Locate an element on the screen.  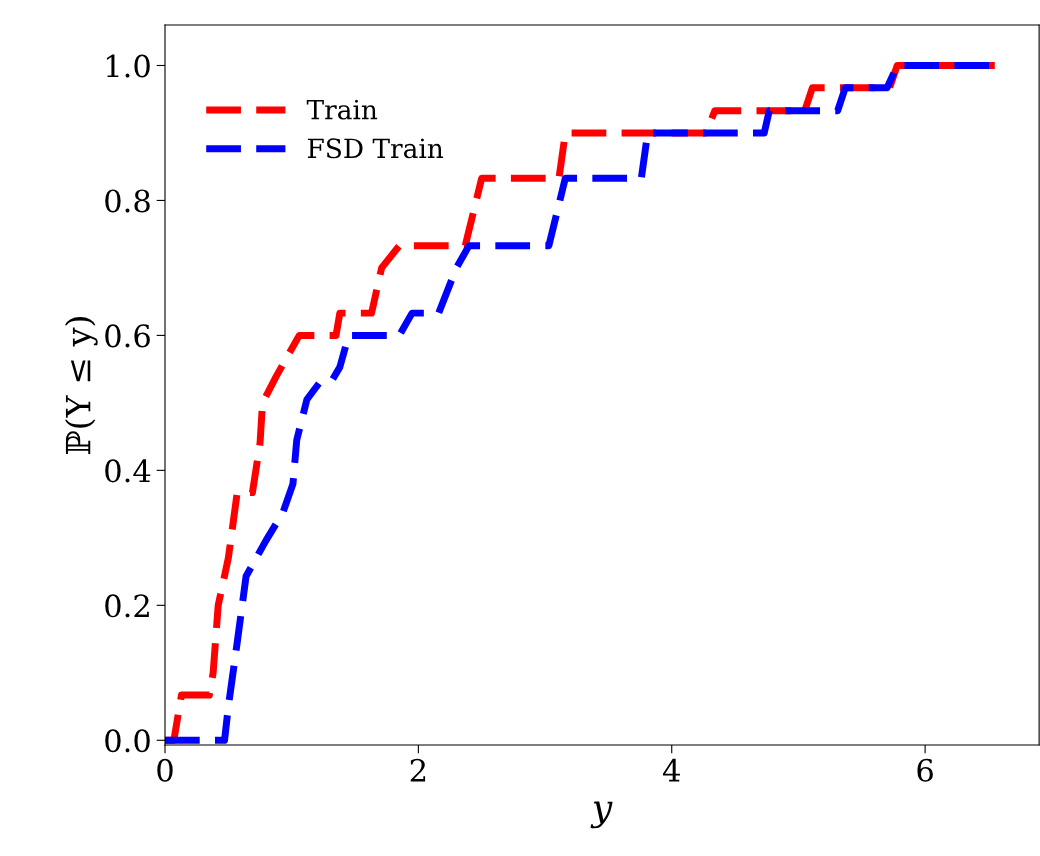
y-tick-label: 0.2 is located at coordinates (127, 606).